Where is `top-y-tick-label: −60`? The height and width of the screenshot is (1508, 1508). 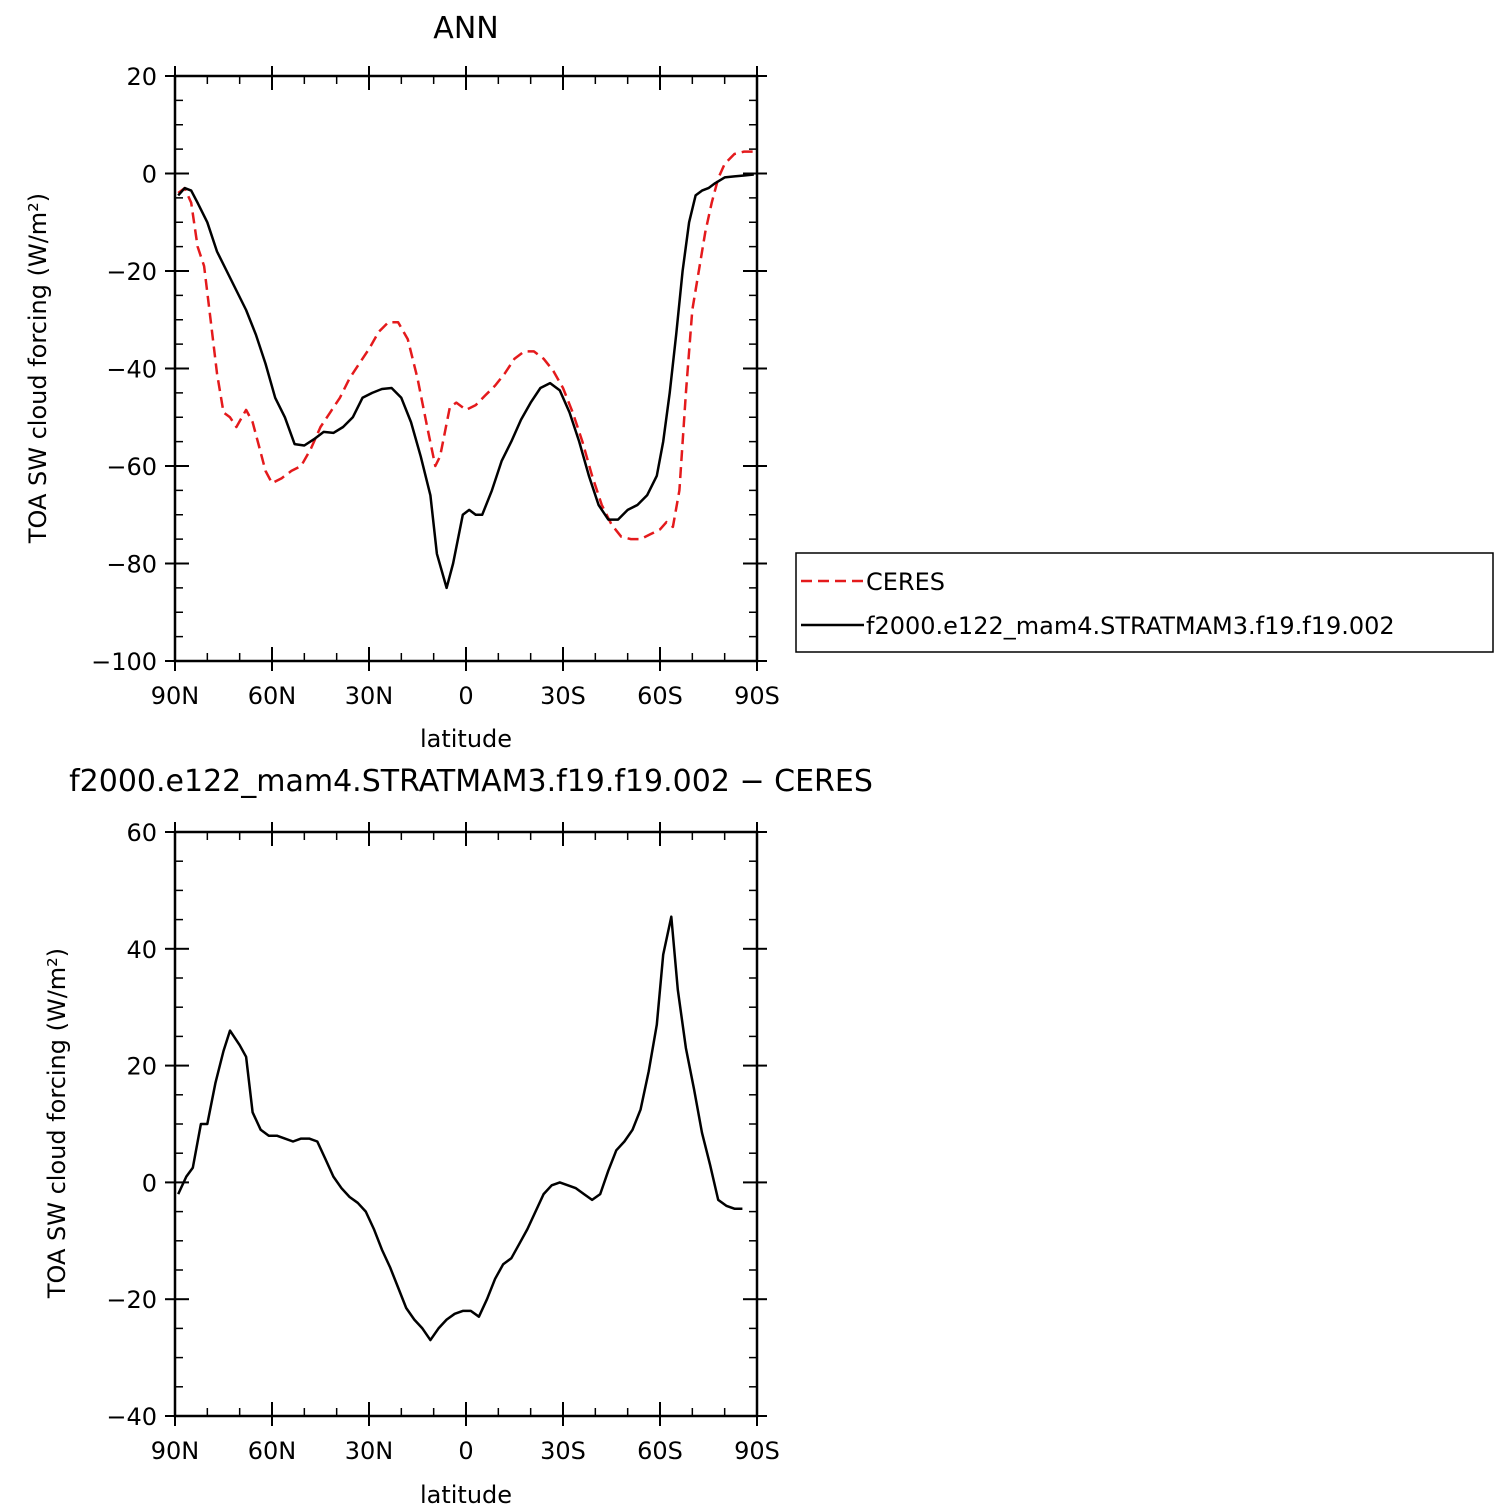
top-y-tick-label: −60 is located at coordinates (131, 467).